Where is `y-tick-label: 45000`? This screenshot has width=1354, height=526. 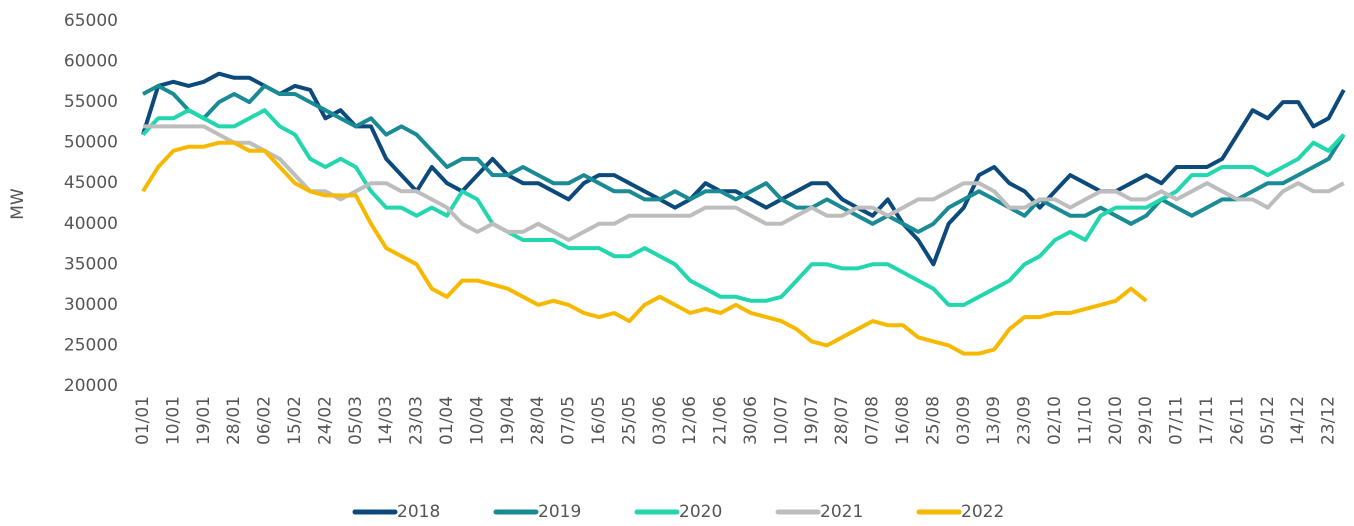 y-tick-label: 45000 is located at coordinates (91, 183).